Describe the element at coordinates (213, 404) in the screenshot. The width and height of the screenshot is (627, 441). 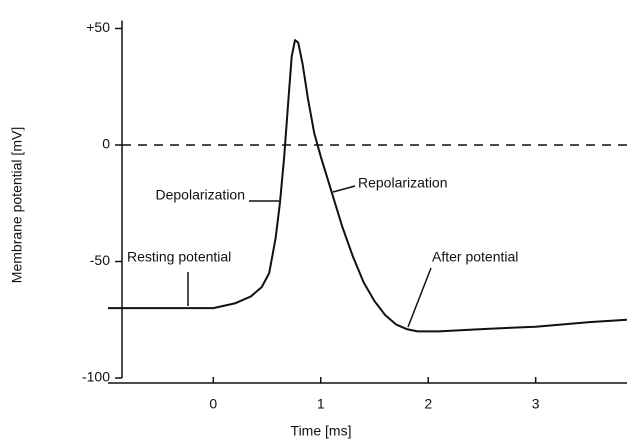
I see `x-tick-label: 0` at that location.